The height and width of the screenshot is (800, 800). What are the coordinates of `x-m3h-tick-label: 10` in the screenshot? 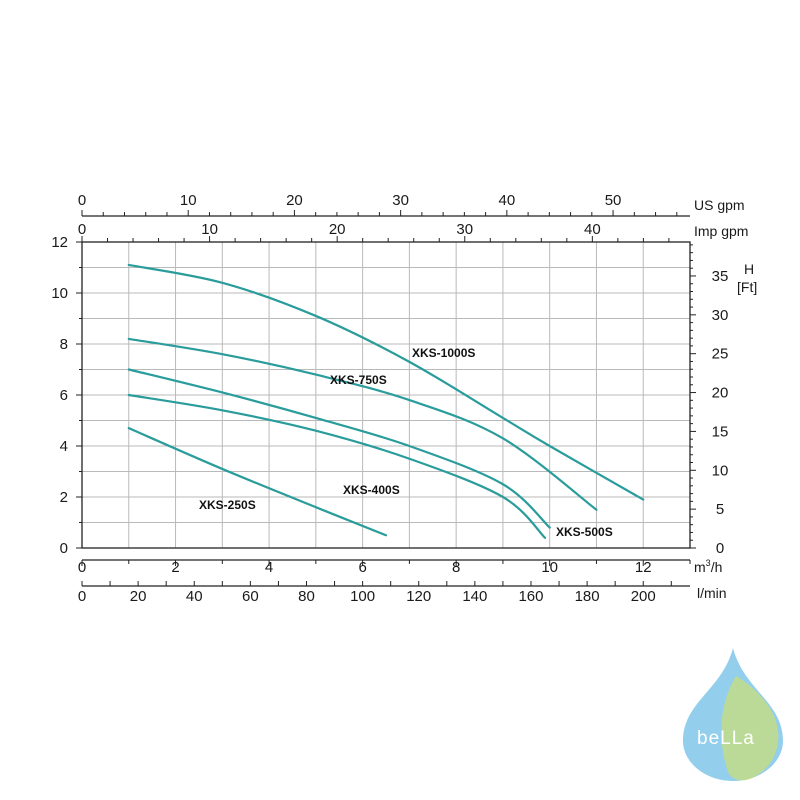 It's located at (549, 567).